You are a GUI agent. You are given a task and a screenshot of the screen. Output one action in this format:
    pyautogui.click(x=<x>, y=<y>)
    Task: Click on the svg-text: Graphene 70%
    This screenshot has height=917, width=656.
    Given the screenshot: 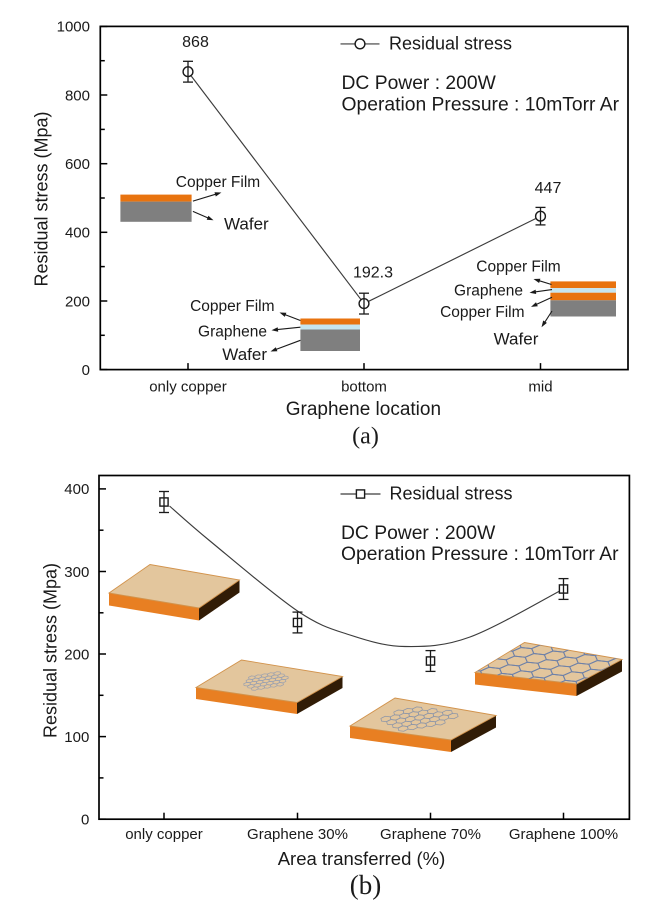 What is the action you would take?
    pyautogui.click(x=430, y=834)
    